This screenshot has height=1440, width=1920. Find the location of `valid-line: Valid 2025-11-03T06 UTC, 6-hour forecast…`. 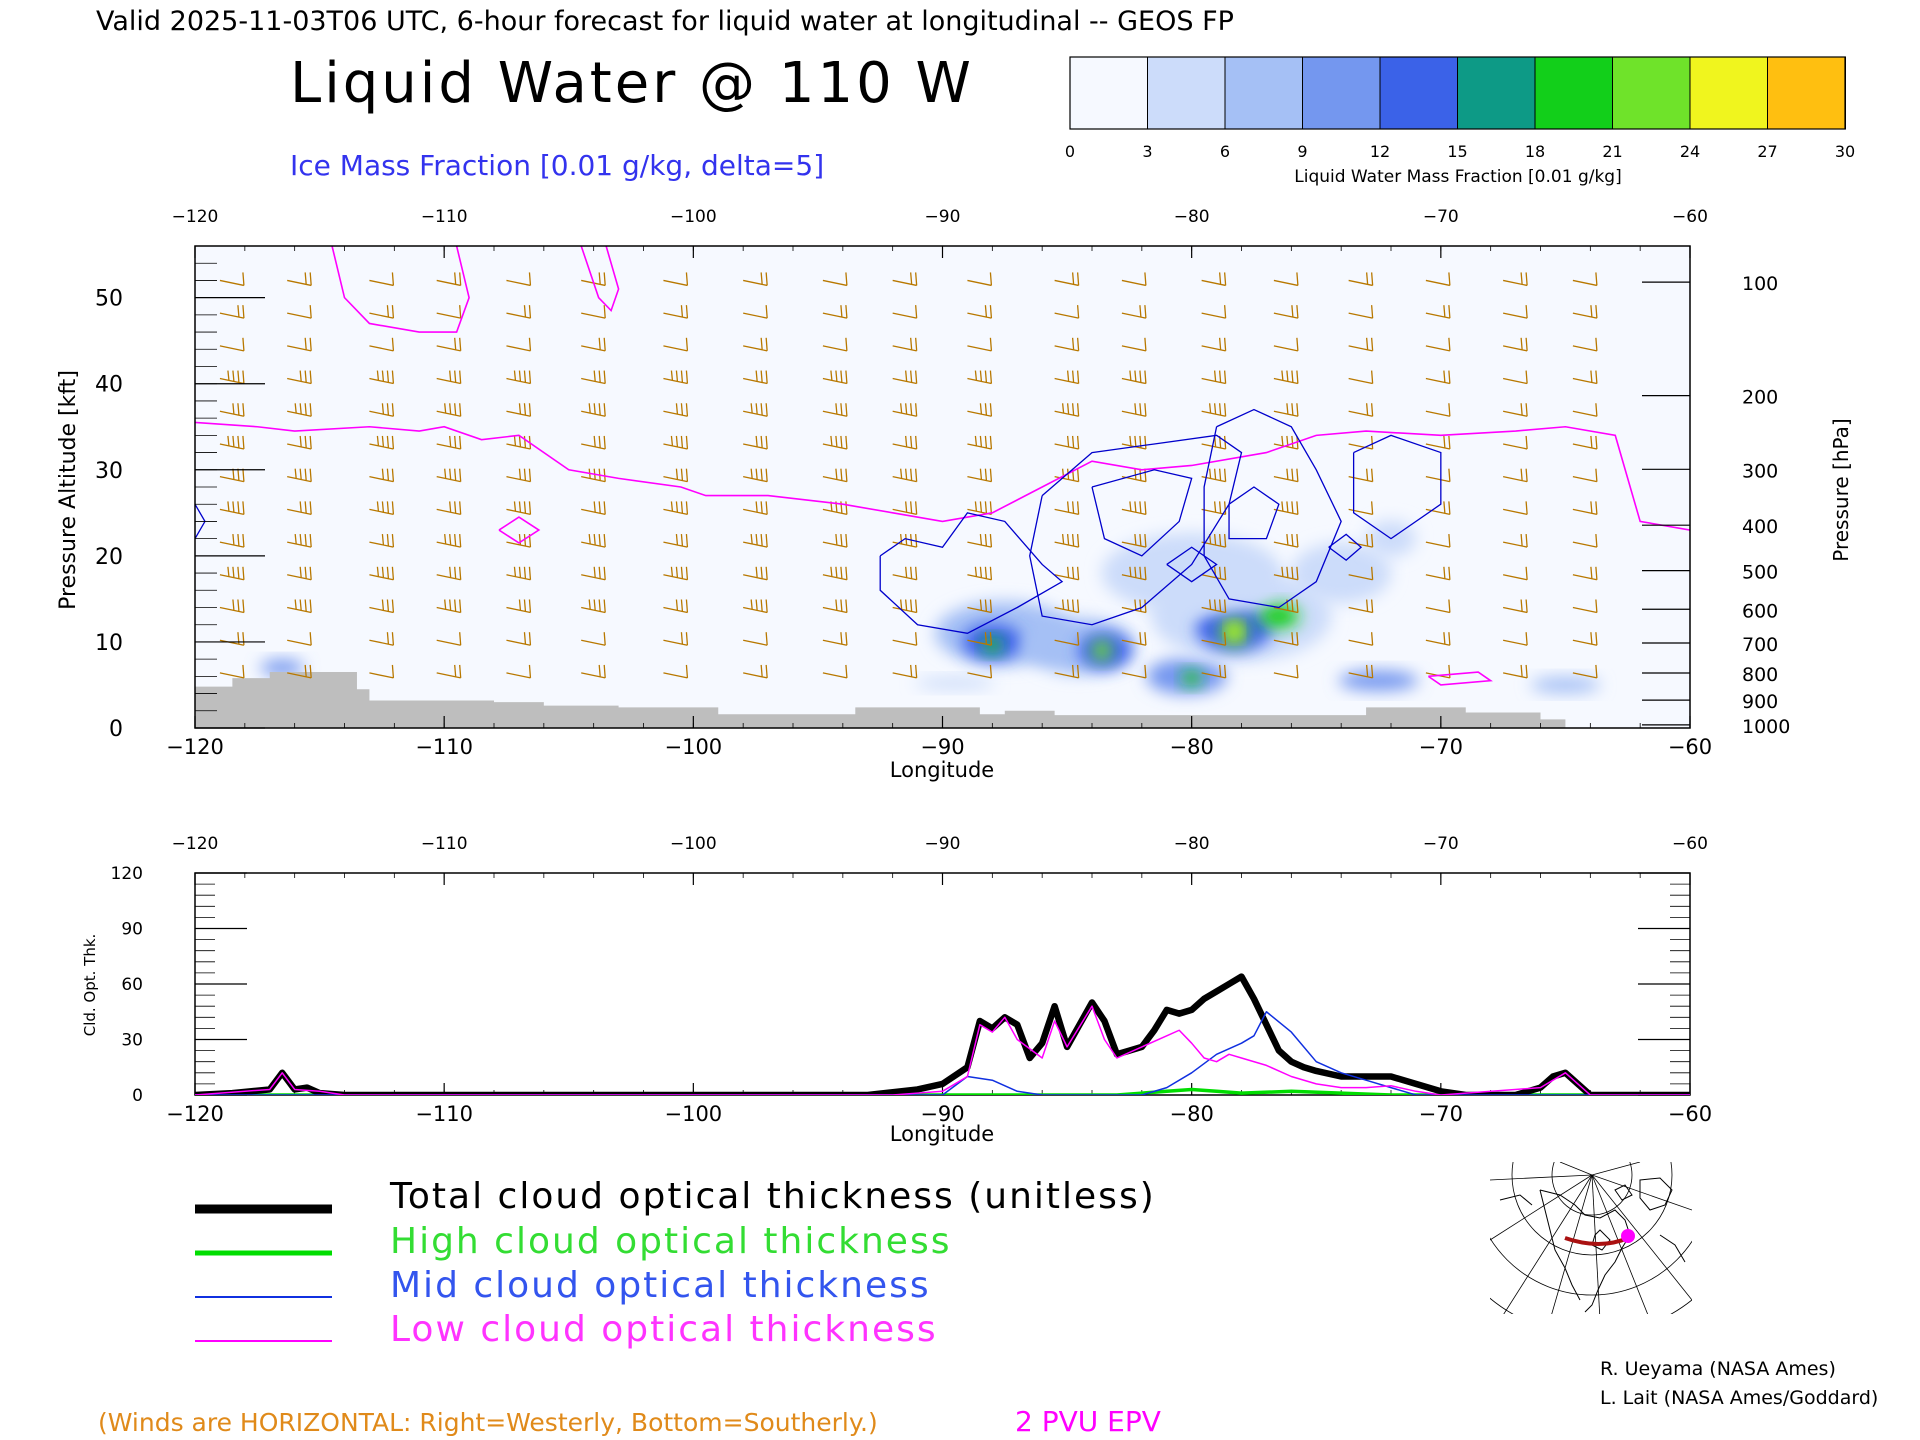

valid-line: Valid 2025-11-03T06 UTC, 6-hour forecast… is located at coordinates (665, 21).